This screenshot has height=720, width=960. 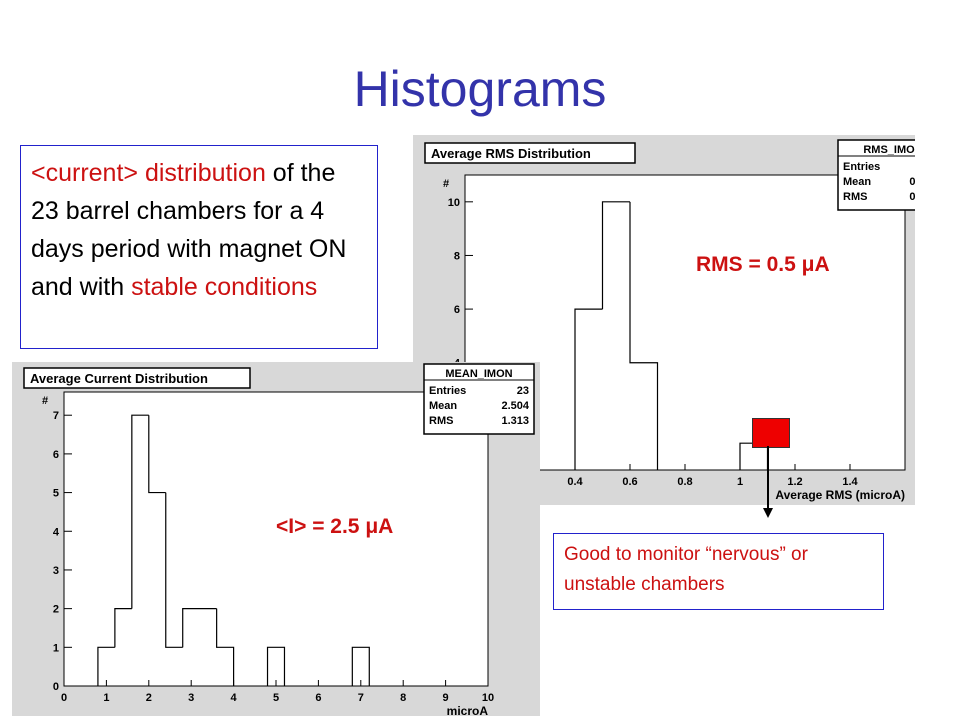 What do you see at coordinates (479, 399) in the screenshot?
I see `cur-stats-box` at bounding box center [479, 399].